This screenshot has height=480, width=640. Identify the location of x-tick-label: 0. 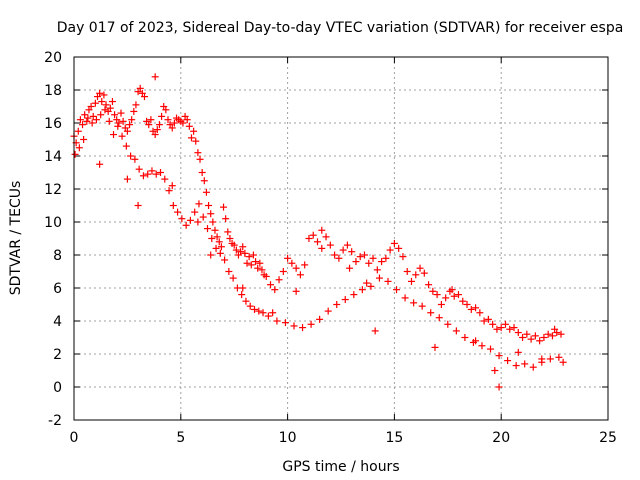
(74, 438).